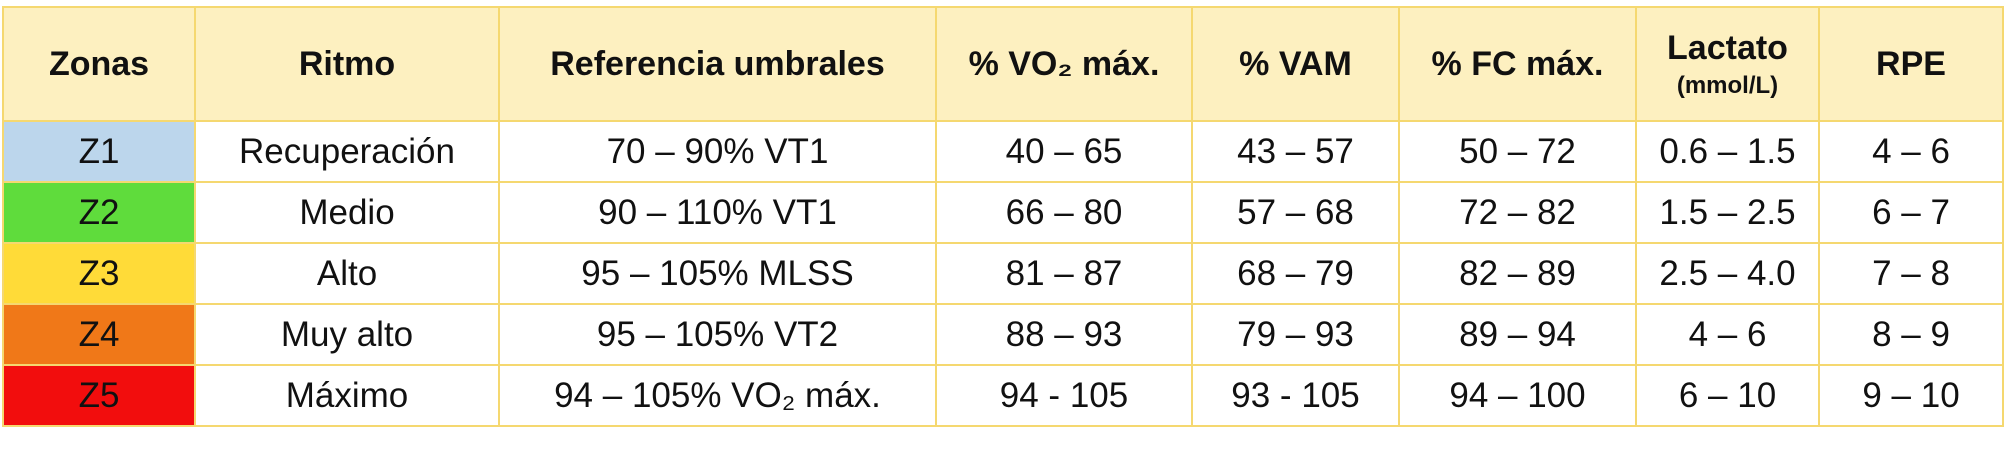  Describe the element at coordinates (1911, 334) in the screenshot. I see `table-cell: 8 – 9` at that location.